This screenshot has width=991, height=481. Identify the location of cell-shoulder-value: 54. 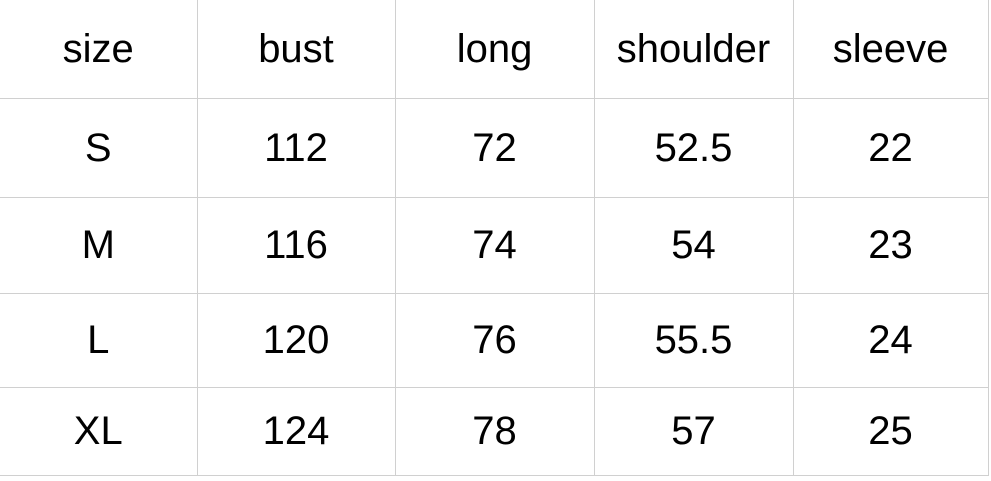
(694, 245).